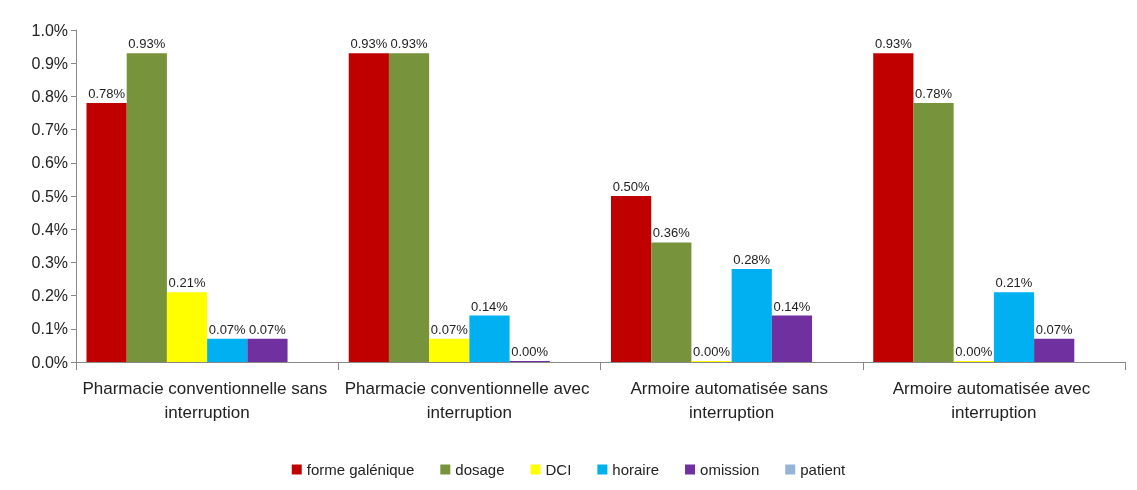 Image resolution: width=1137 pixels, height=490 pixels. I want to click on y-tick-label: 0.3%, so click(49, 262).